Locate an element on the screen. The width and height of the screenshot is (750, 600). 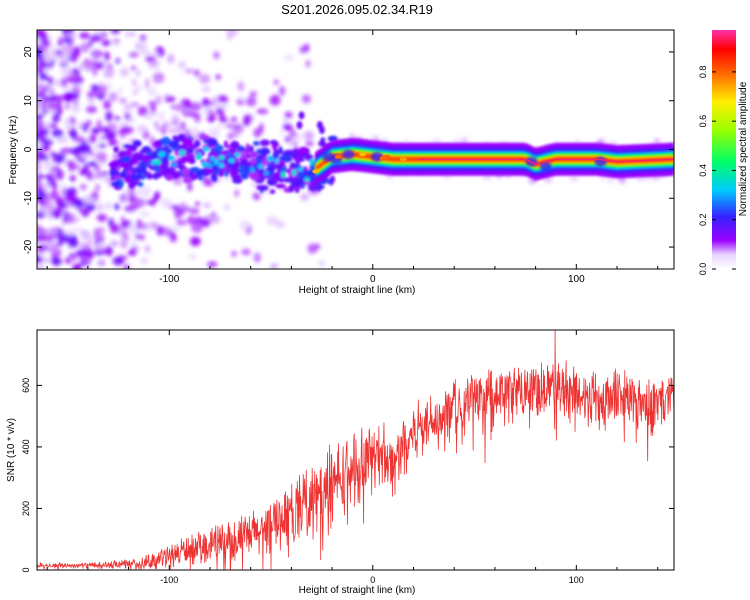
y-tick-label: 0 is located at coordinates (28, 149).